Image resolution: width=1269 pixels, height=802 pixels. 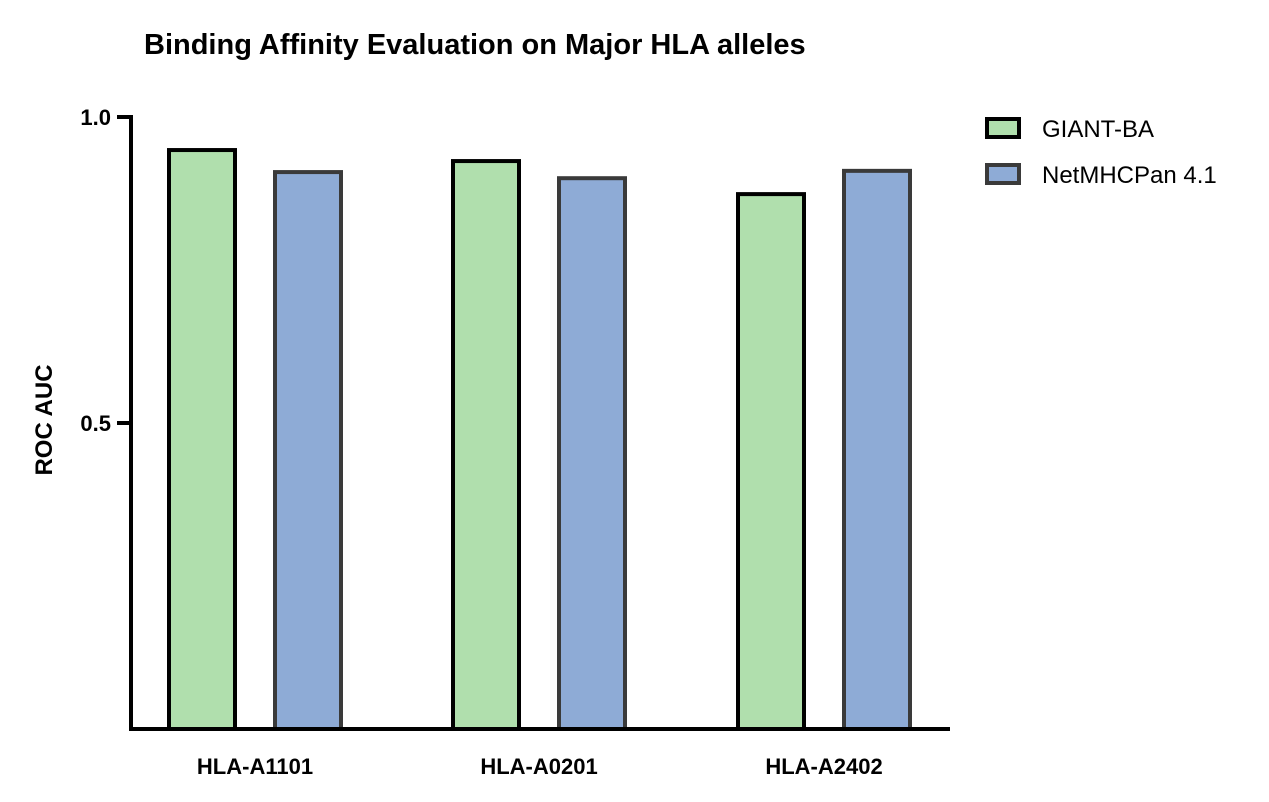 I want to click on y-tick-label: 0.5, so click(x=95, y=423).